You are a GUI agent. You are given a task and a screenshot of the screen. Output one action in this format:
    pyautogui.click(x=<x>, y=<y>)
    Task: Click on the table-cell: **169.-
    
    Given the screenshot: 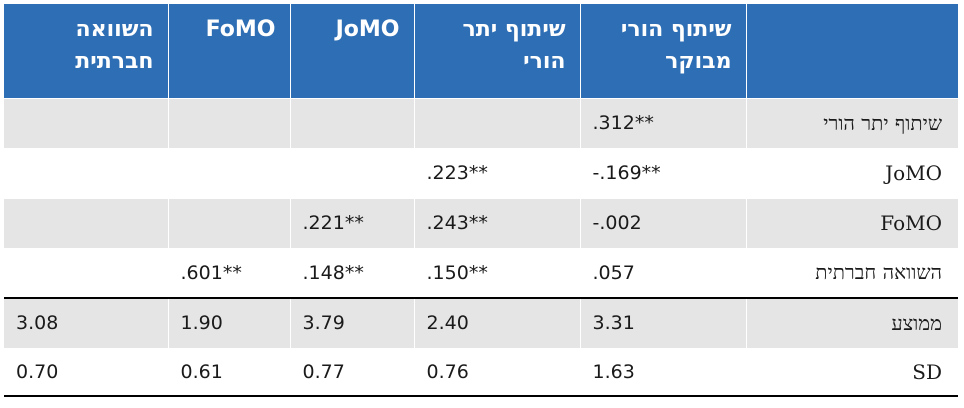 What is the action you would take?
    pyautogui.click(x=662, y=172)
    